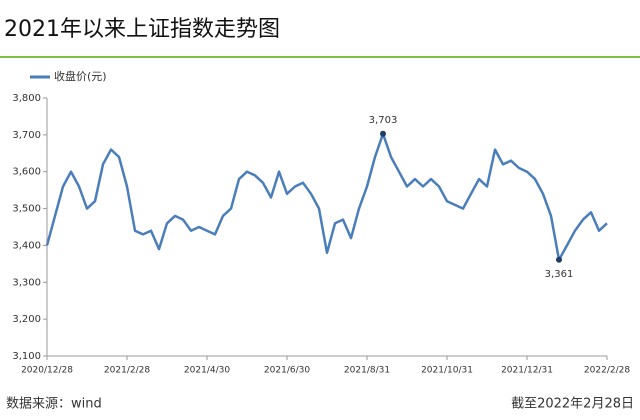 The image size is (640, 420). What do you see at coordinates (367, 371) in the screenshot?
I see `x-tick-label: 2021/8/31` at bounding box center [367, 371].